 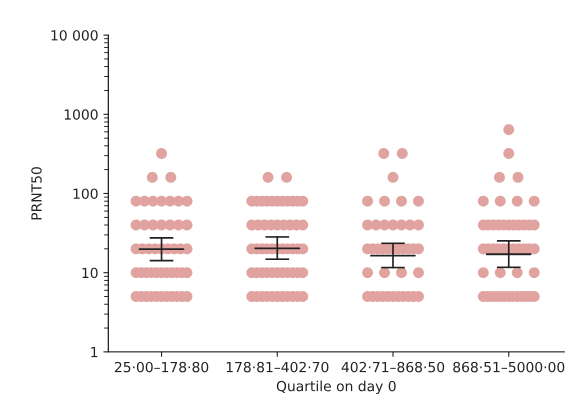 What do you see at coordinates (393, 367) in the screenshot?
I see `x-tick-label: 402·71–868·50` at bounding box center [393, 367].